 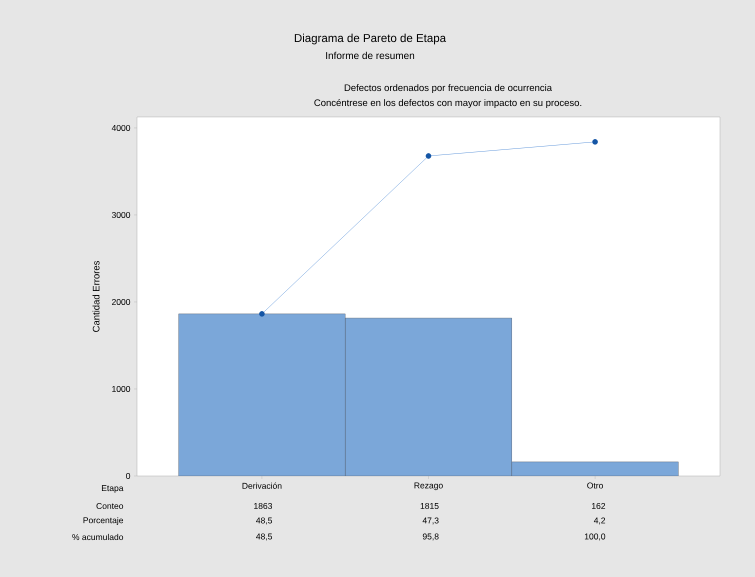 What do you see at coordinates (599, 505) in the screenshot?
I see `data-label: 162` at bounding box center [599, 505].